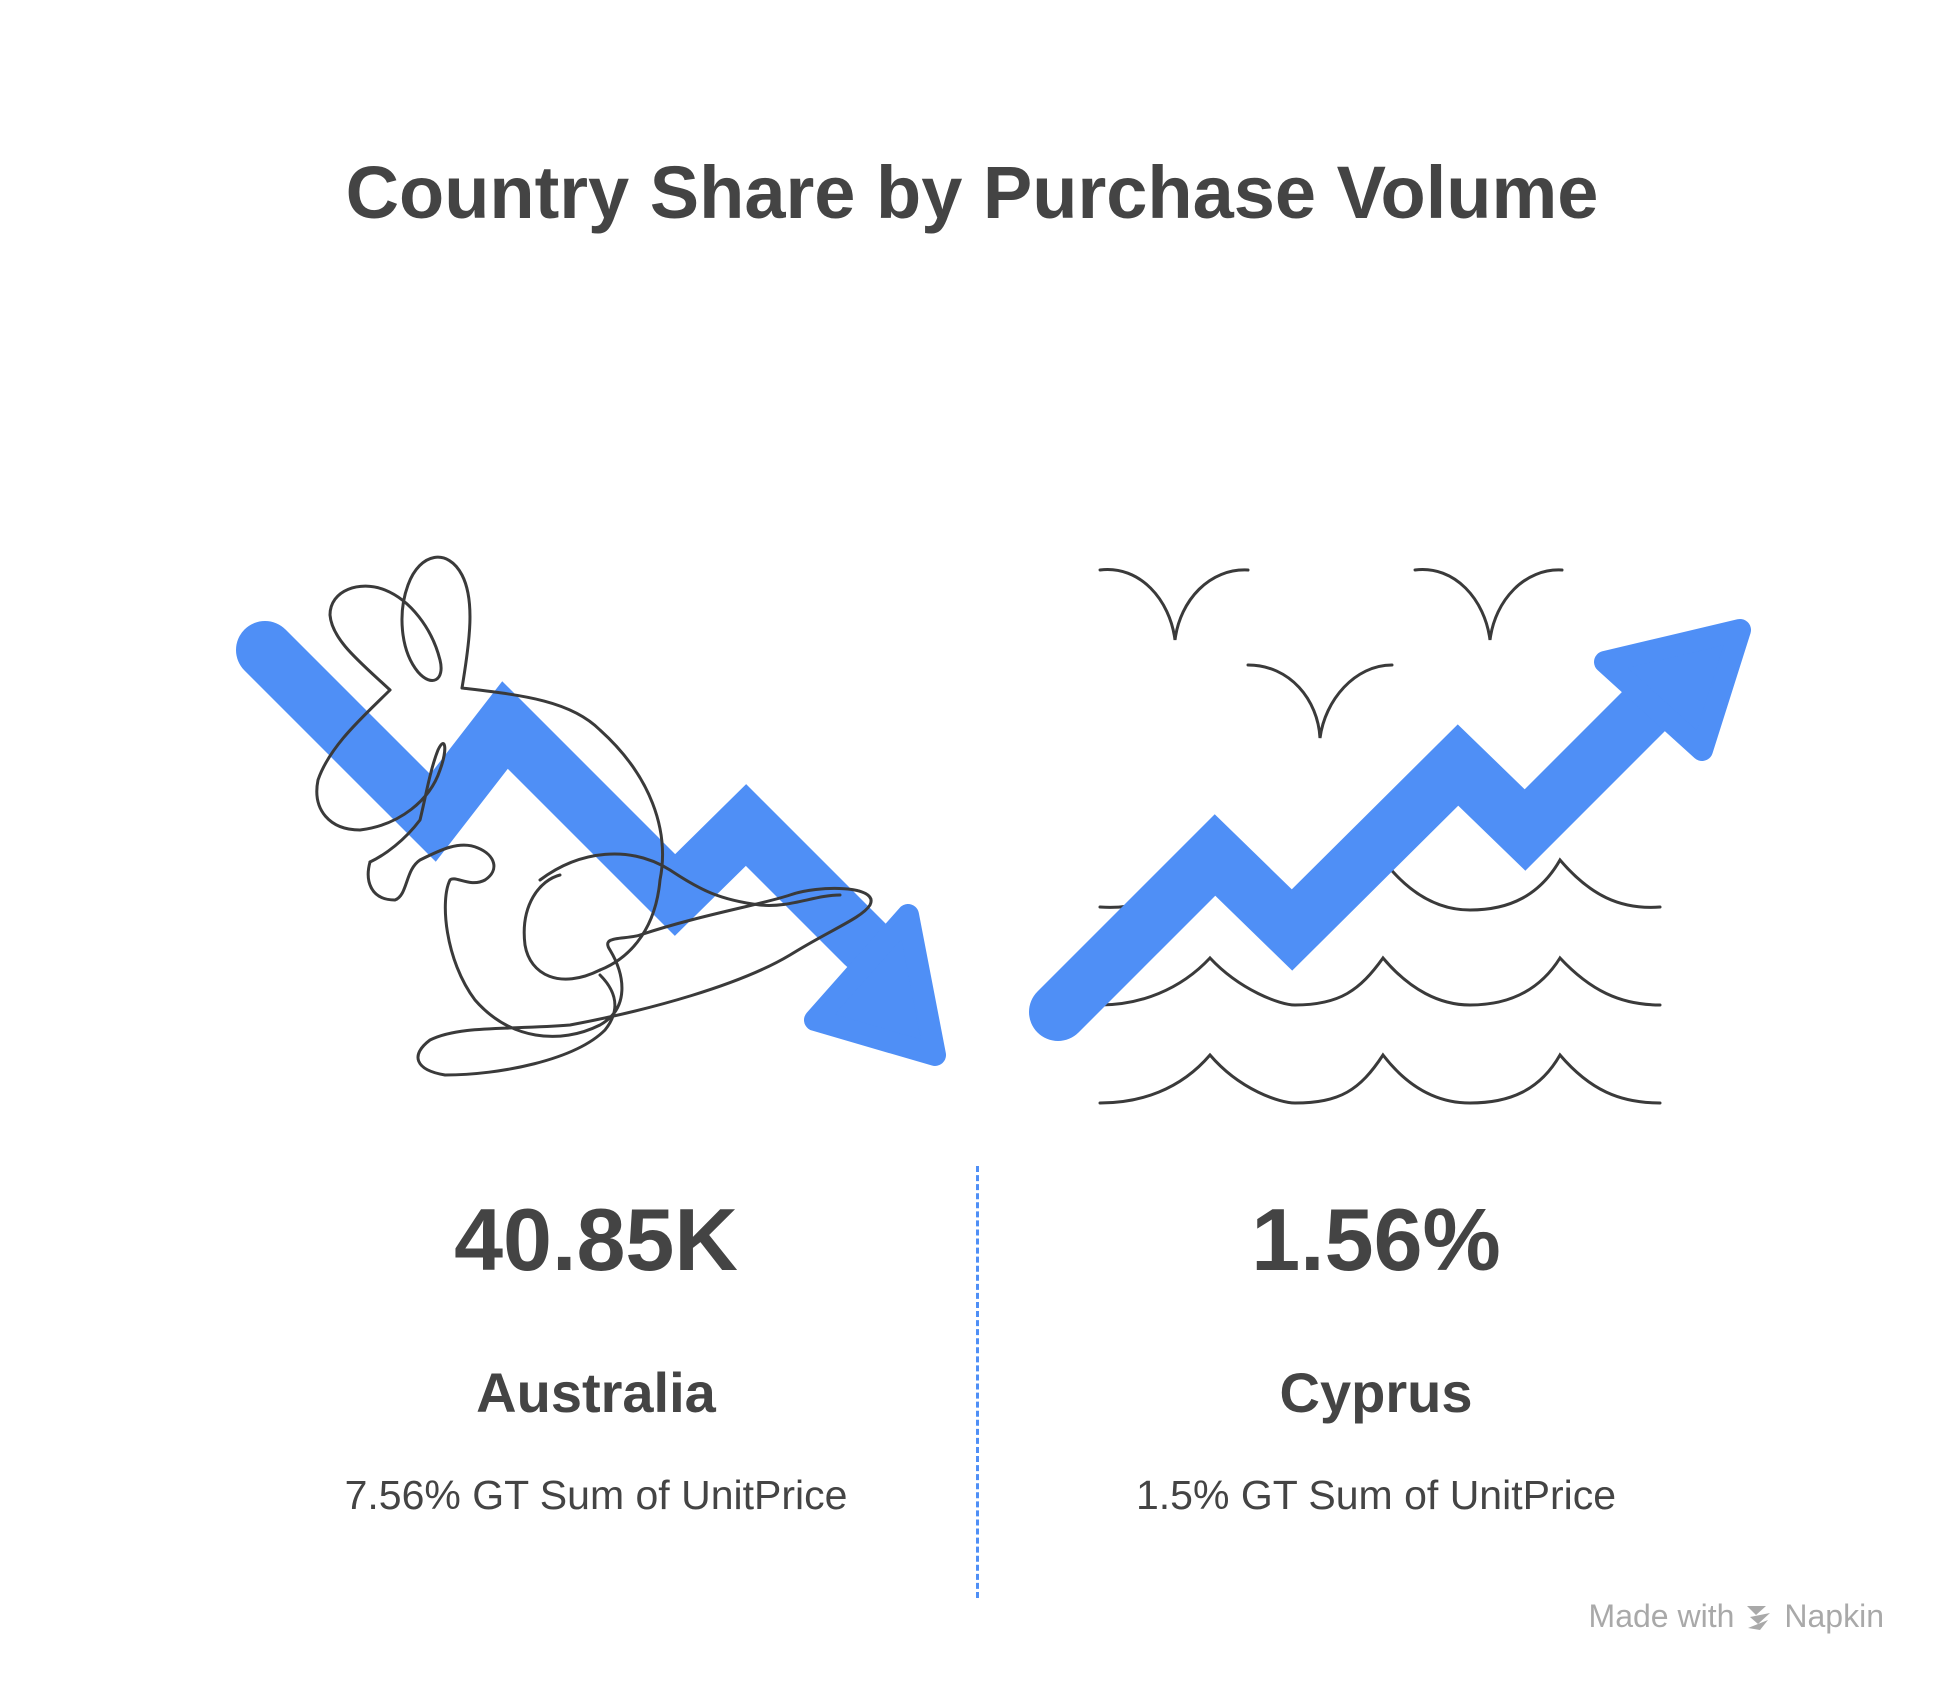 The image size is (1944, 1692). What do you see at coordinates (1390, 830) in the screenshot?
I see `up-trend-arrow-icon` at bounding box center [1390, 830].